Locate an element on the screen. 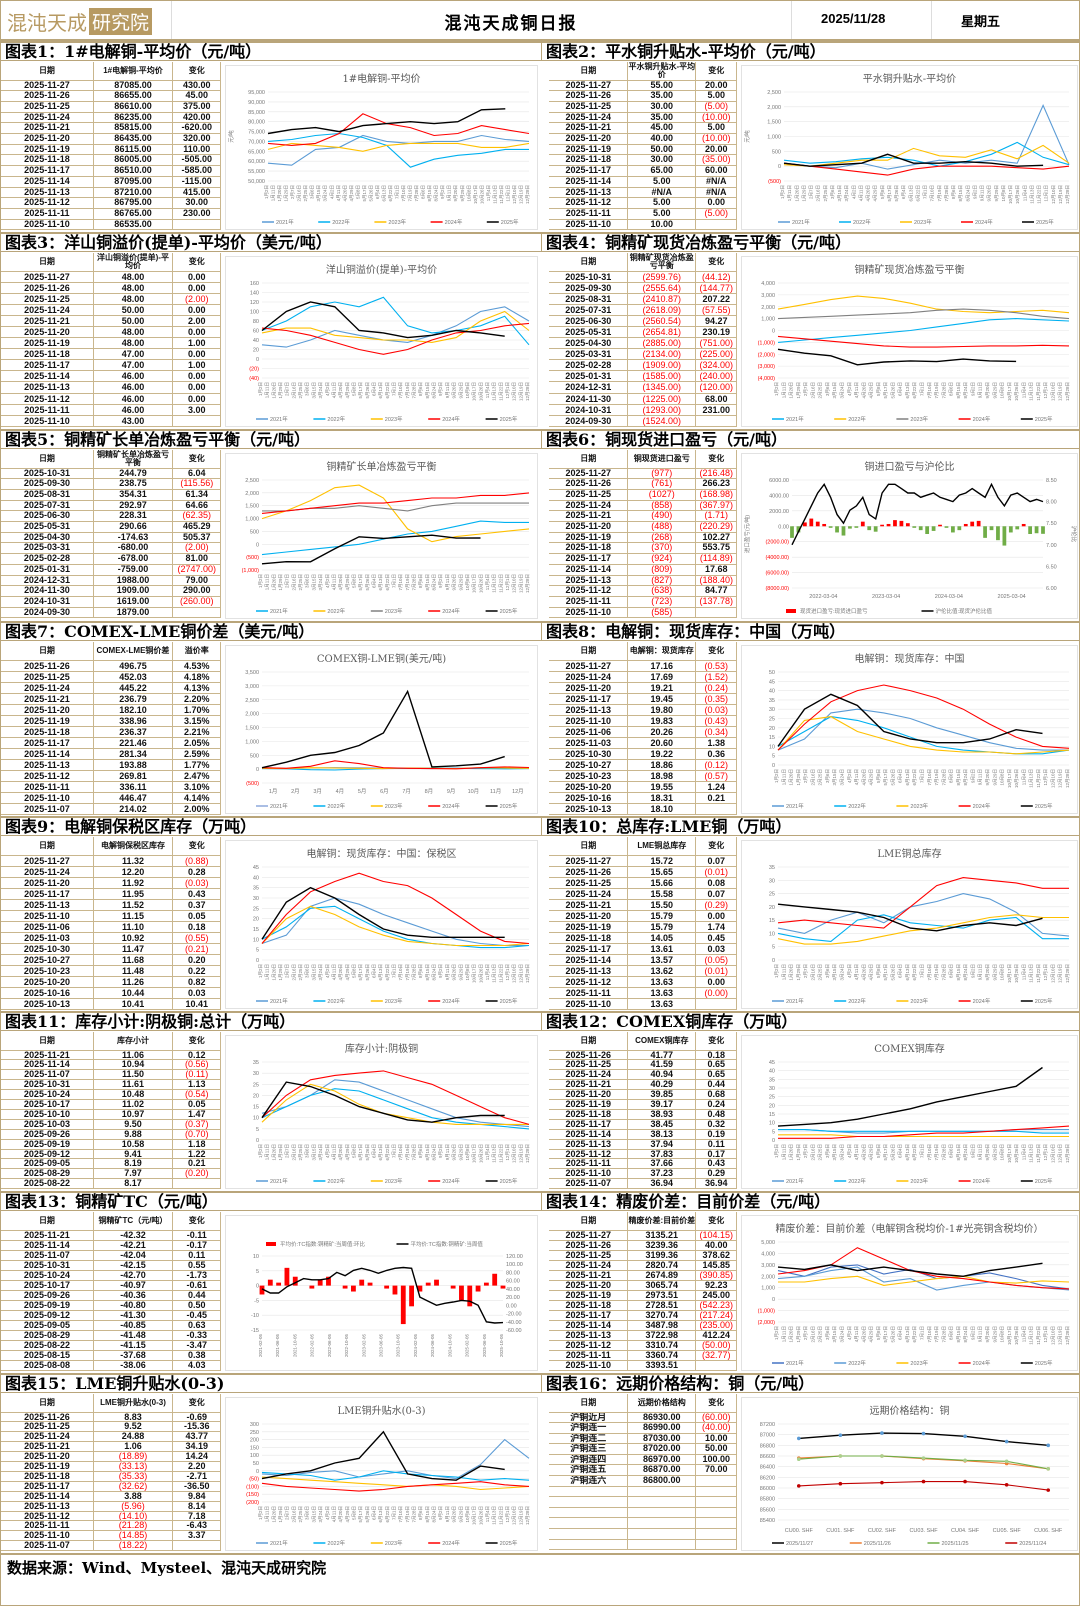 This screenshot has width=1080, height=1607. value-cell: (2599.76) is located at coordinates (662, 277).